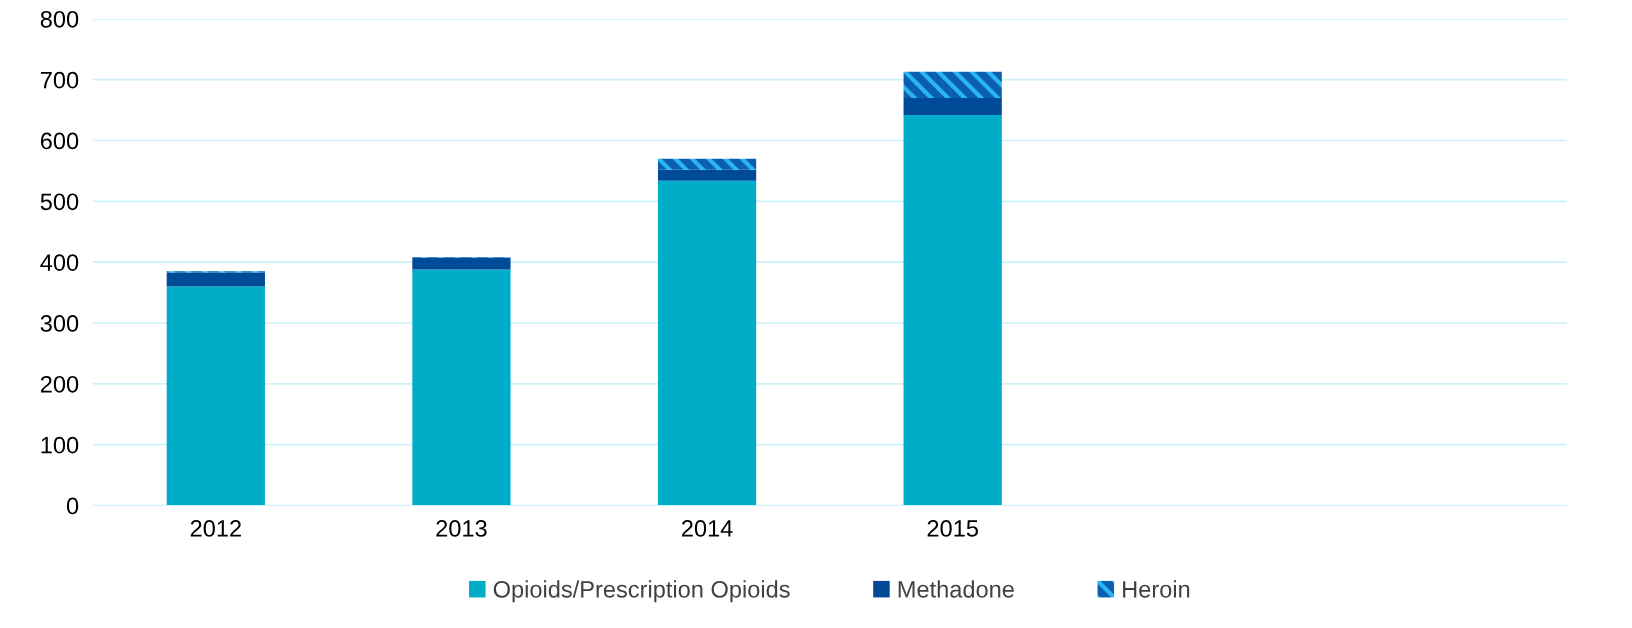  Describe the element at coordinates (59, 141) in the screenshot. I see `y-tick-label: 600` at that location.